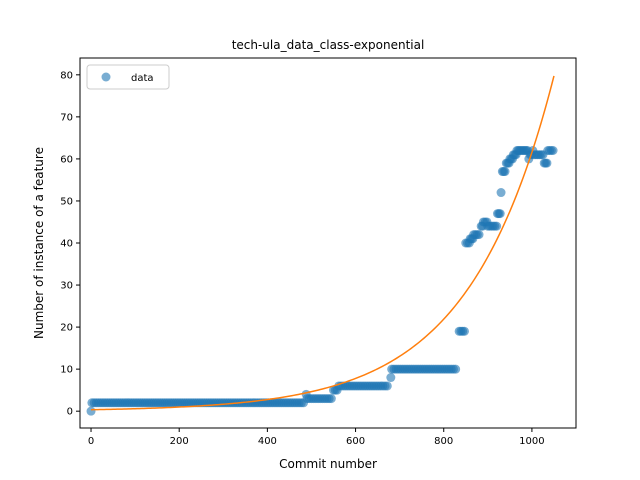  Describe the element at coordinates (66, 117) in the screenshot. I see `y-tick-label: 70` at that location.